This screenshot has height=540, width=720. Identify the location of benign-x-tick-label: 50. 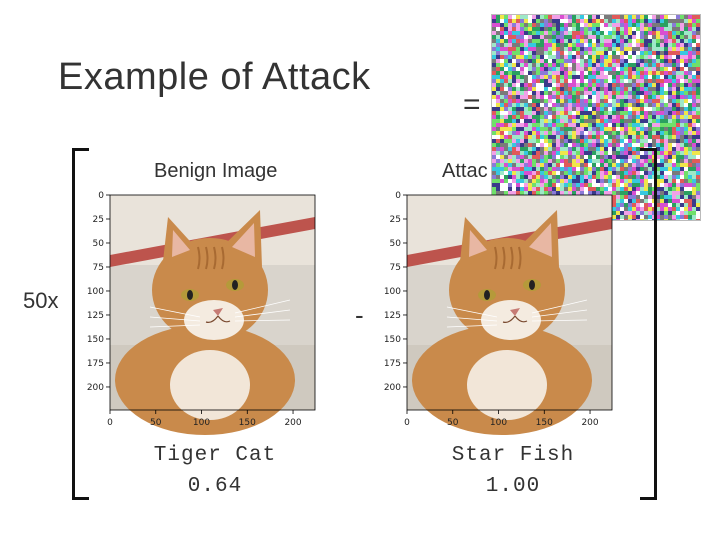
(156, 423).